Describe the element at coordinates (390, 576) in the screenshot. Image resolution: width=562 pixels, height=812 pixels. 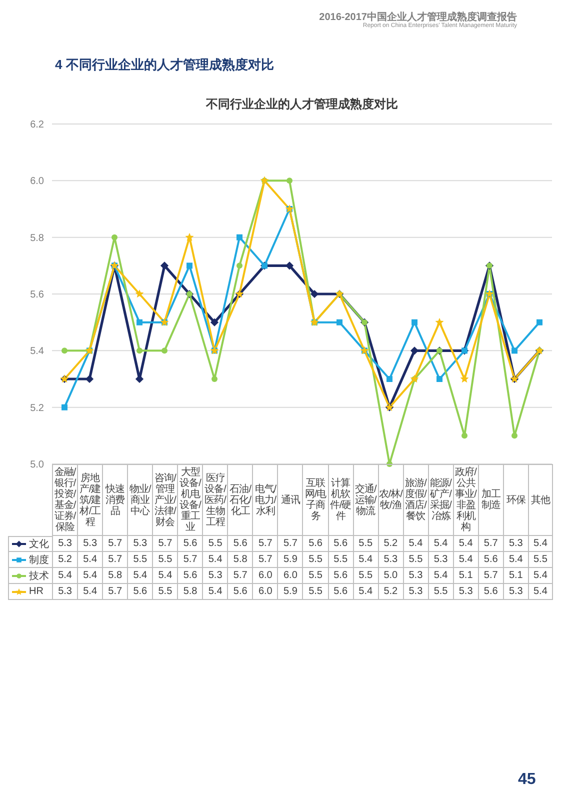
I see `data-label: 5.0` at that location.